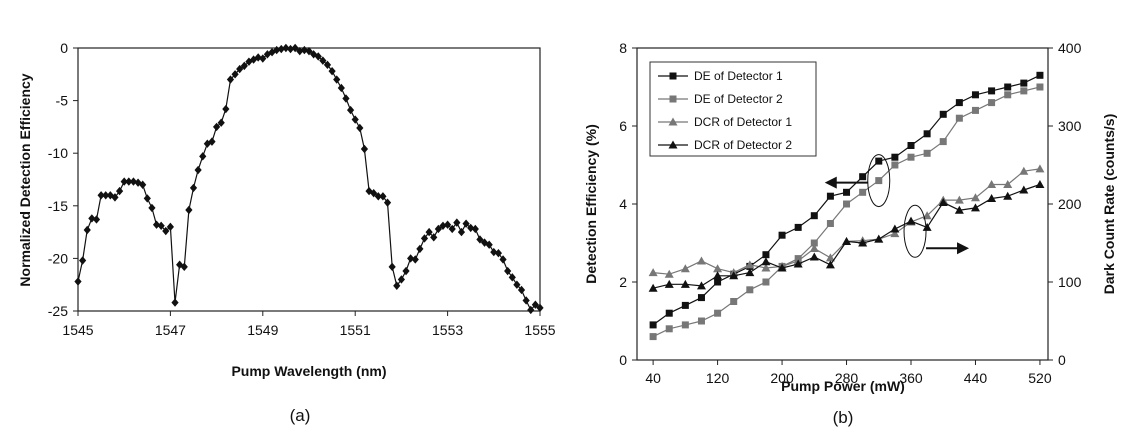  Describe the element at coordinates (743, 122) in the screenshot. I see `legend-entry: DCR of Detector 1` at that location.